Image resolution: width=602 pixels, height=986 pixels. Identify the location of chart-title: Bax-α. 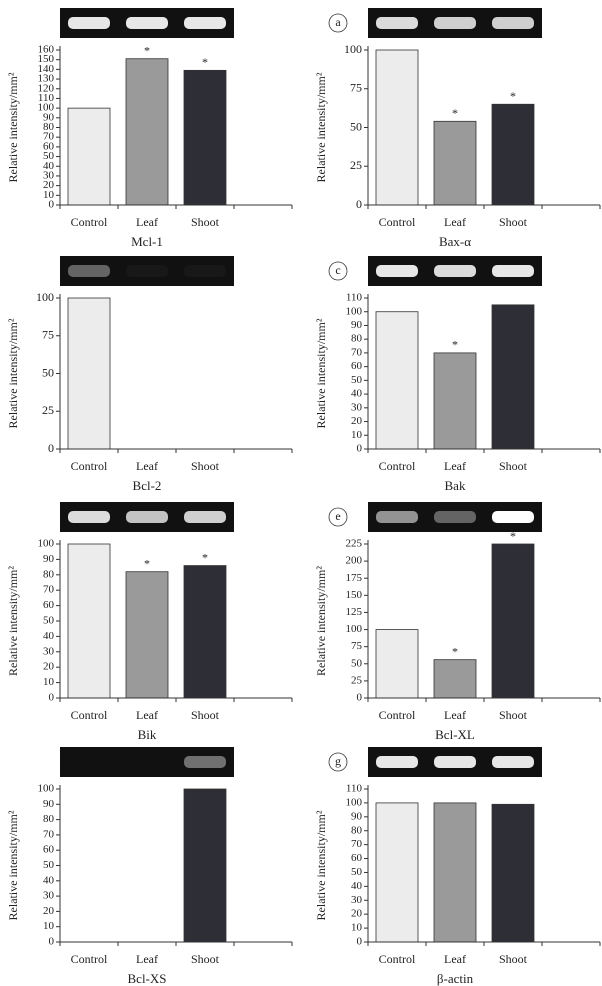
(455, 241).